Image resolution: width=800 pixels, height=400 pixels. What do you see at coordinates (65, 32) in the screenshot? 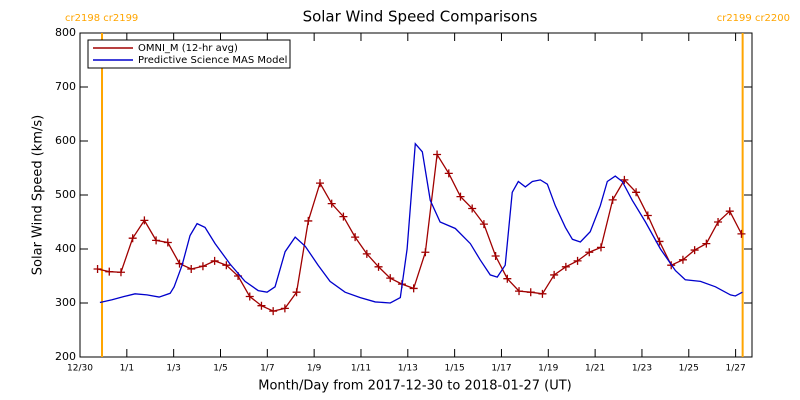
I see `y-tick-label: 800` at bounding box center [65, 32].